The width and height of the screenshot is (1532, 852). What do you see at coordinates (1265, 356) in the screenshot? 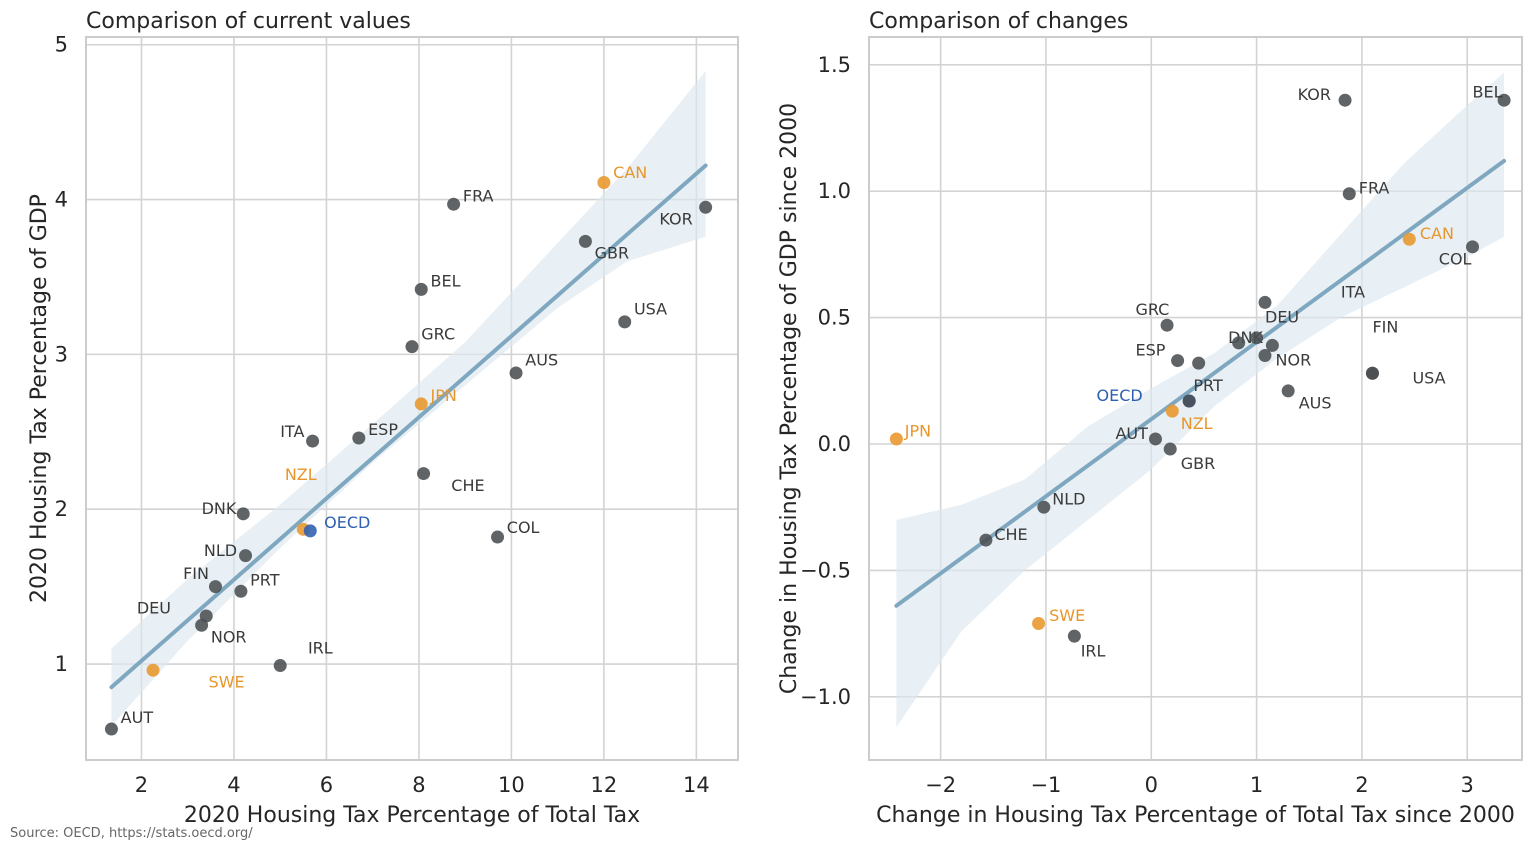
I see `point-nor` at bounding box center [1265, 356].